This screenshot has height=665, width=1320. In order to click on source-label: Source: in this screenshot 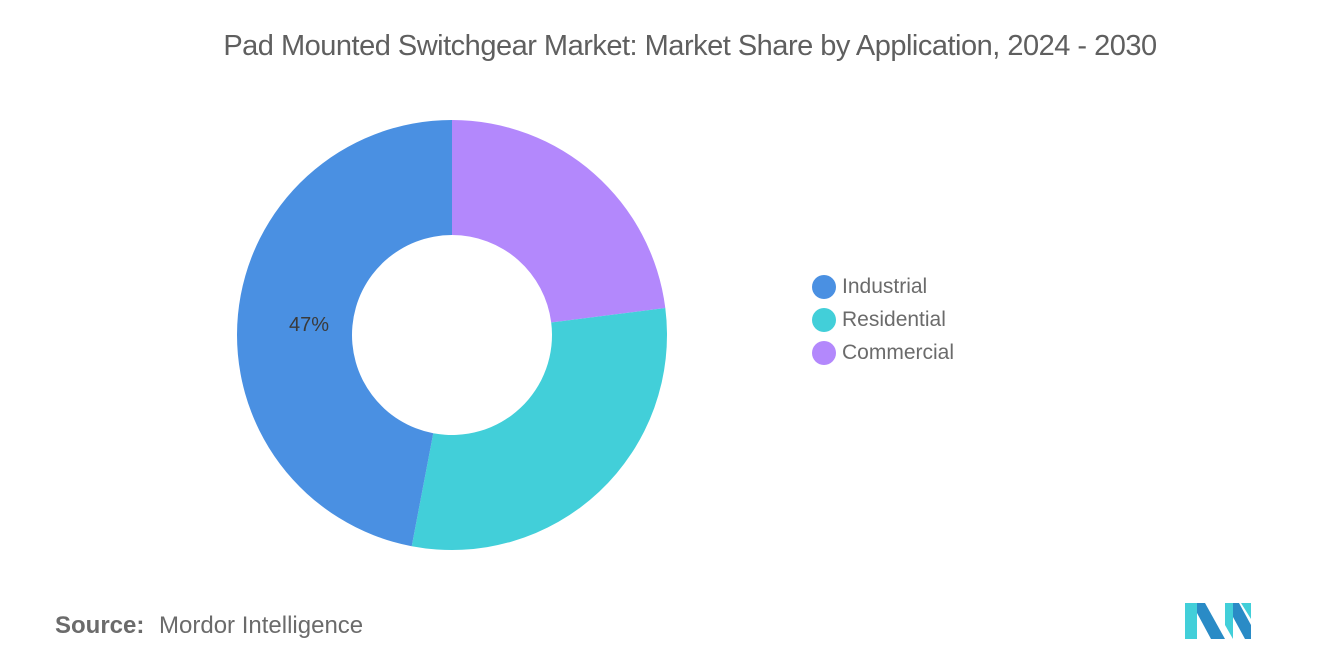, I will do `click(100, 625)`.